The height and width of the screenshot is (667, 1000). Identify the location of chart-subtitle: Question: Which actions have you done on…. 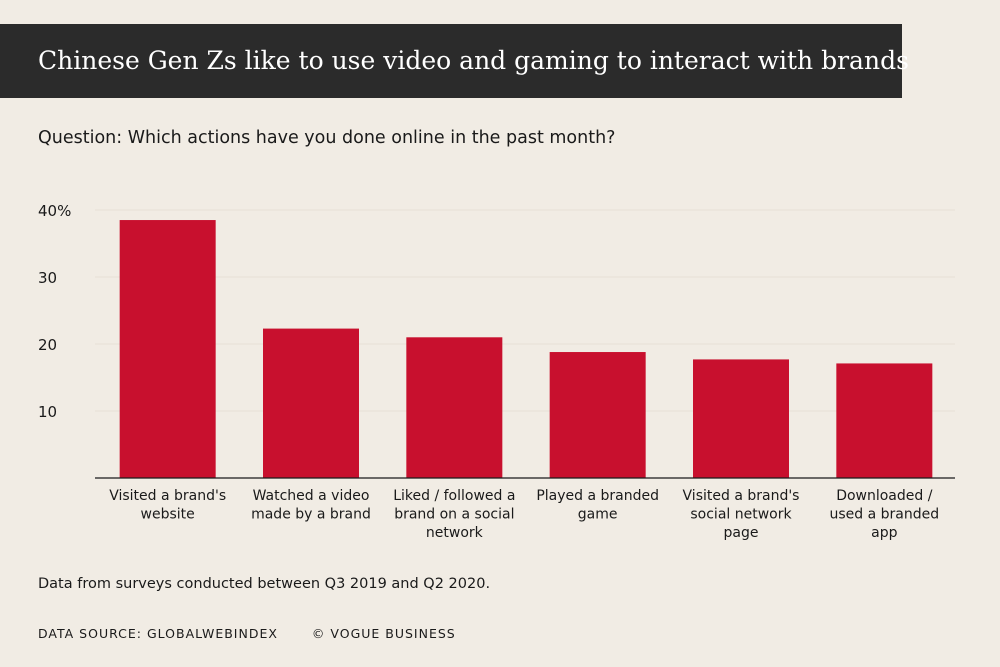
(327, 138).